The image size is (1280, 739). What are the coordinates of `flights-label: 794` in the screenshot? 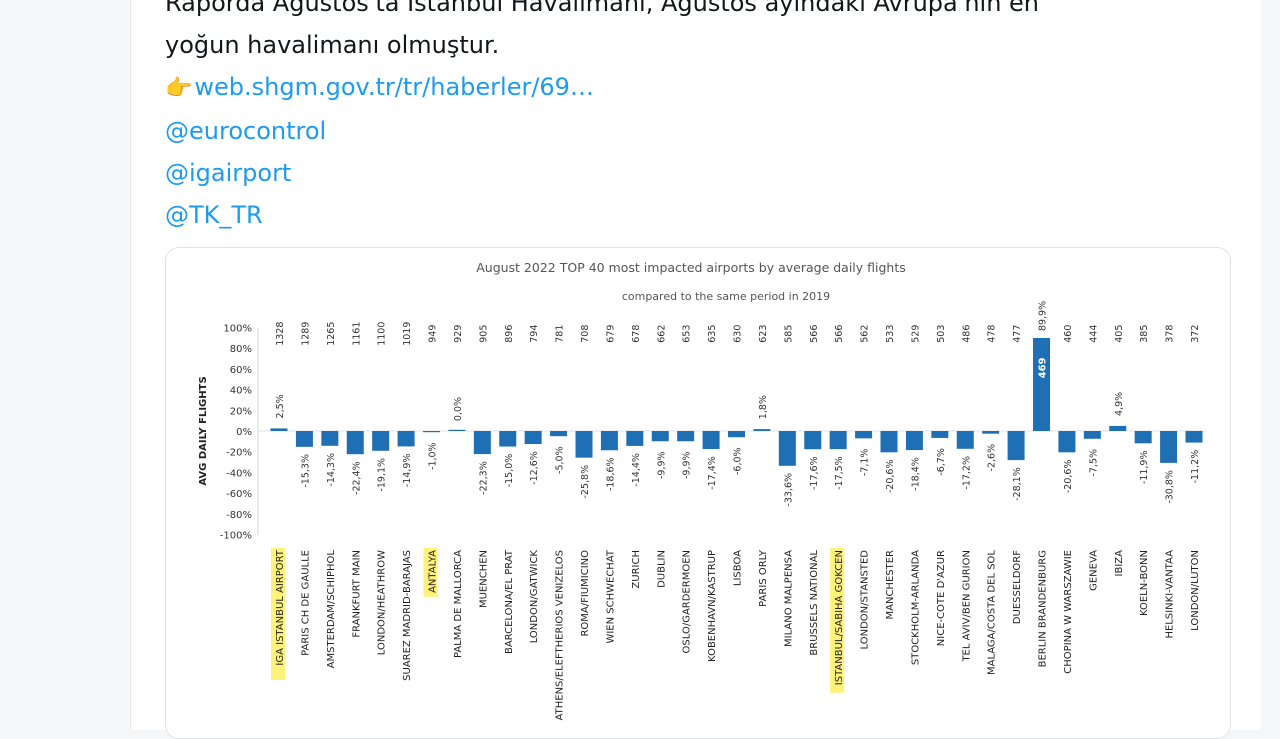 It's located at (534, 334).